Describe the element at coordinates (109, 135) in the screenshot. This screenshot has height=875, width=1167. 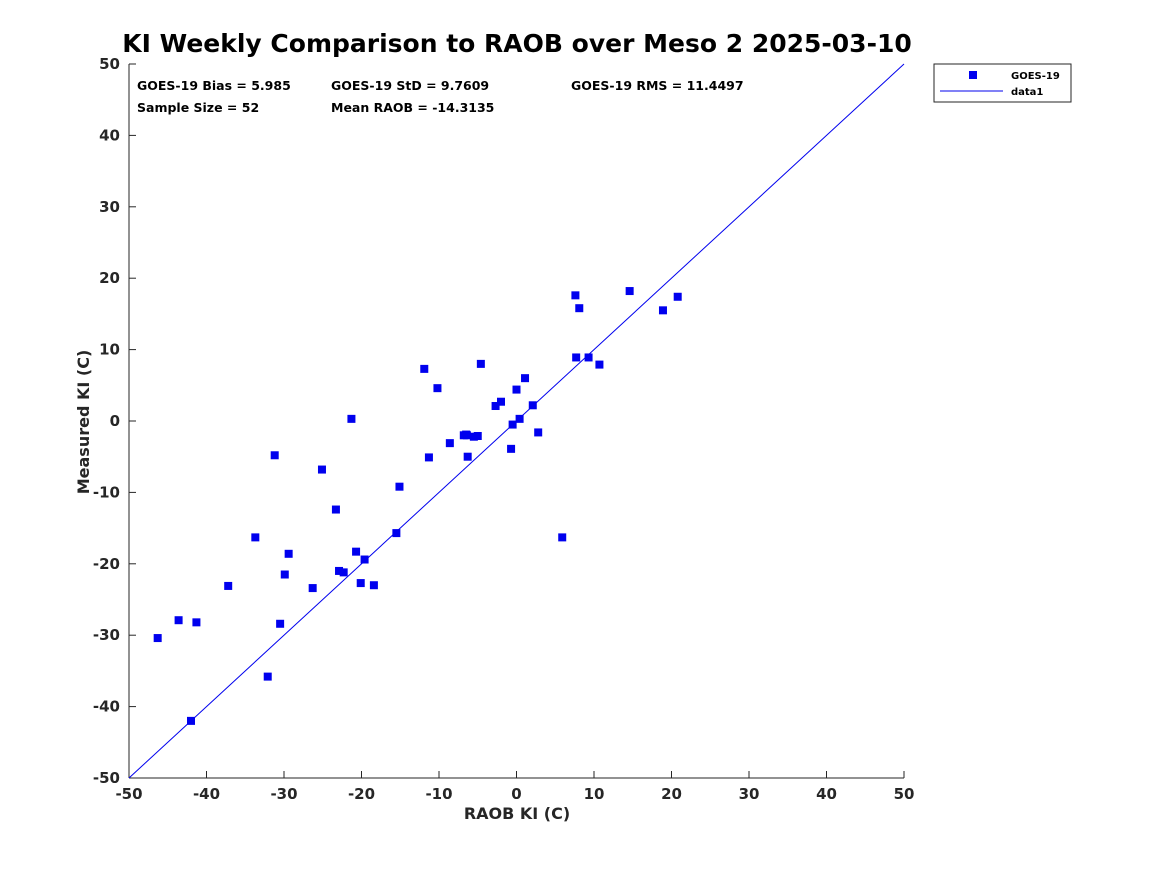
I see `y-tick-label: 40` at that location.